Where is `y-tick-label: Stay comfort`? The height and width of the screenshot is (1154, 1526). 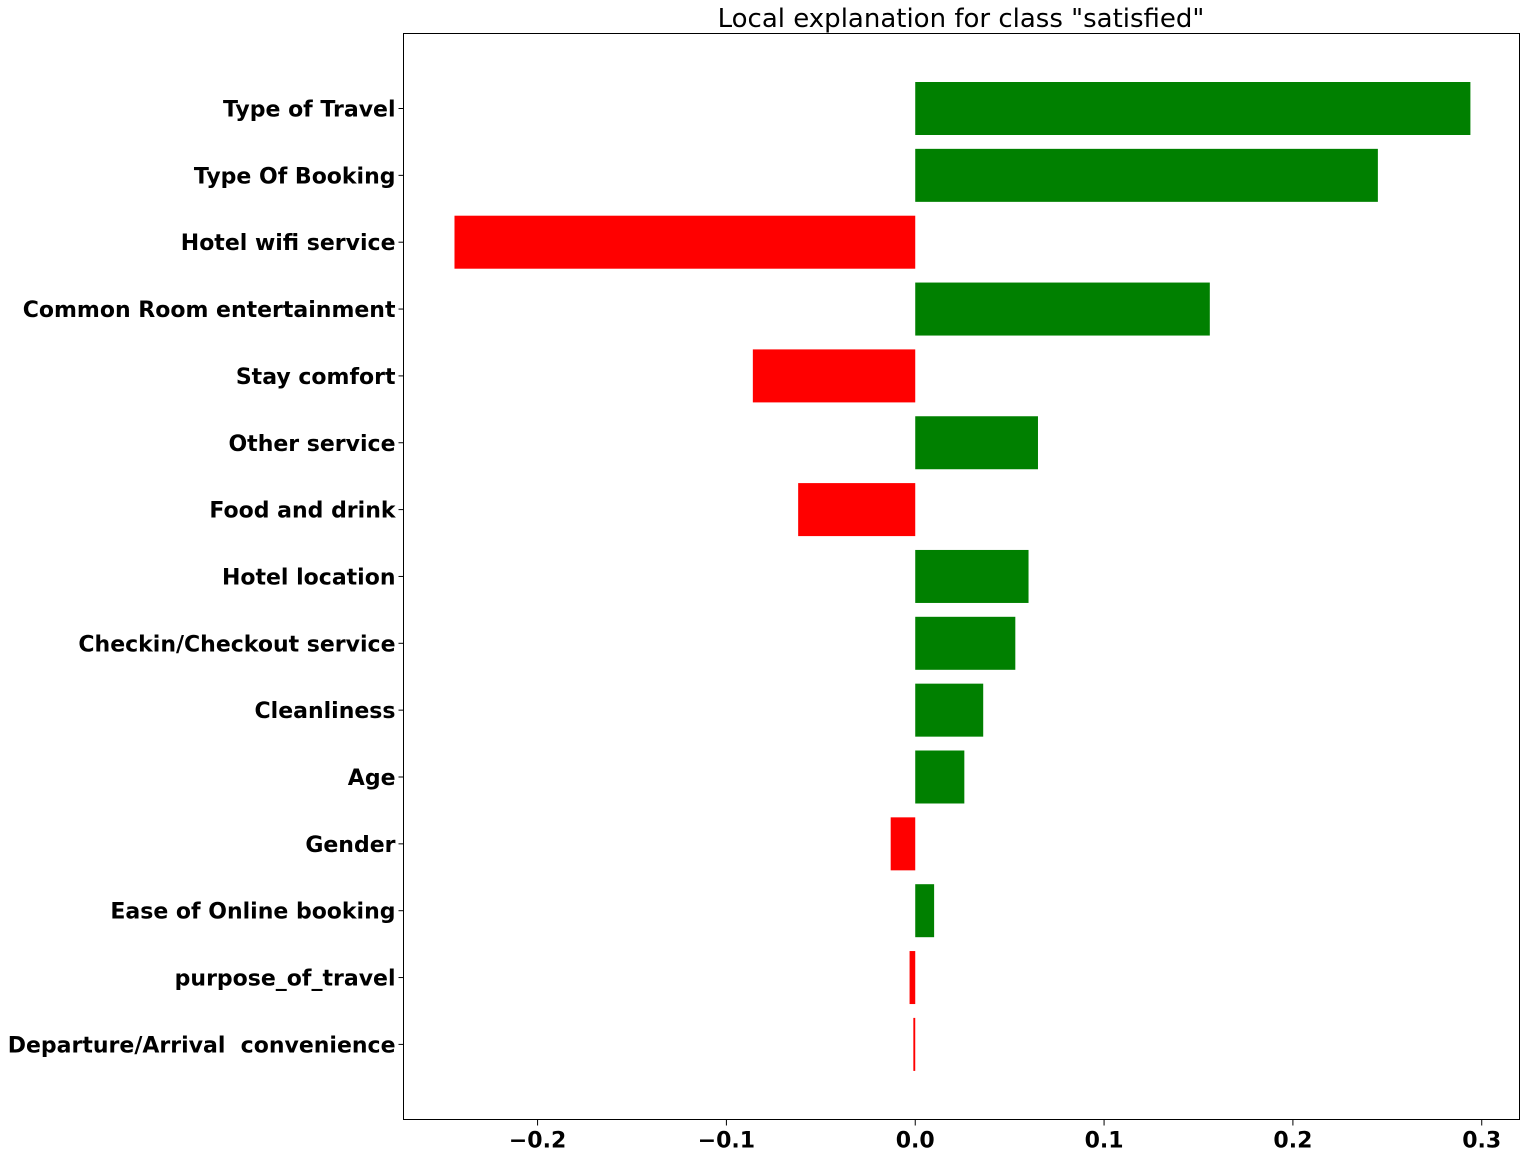
y-tick-label: Stay comfort is located at coordinates (316, 377).